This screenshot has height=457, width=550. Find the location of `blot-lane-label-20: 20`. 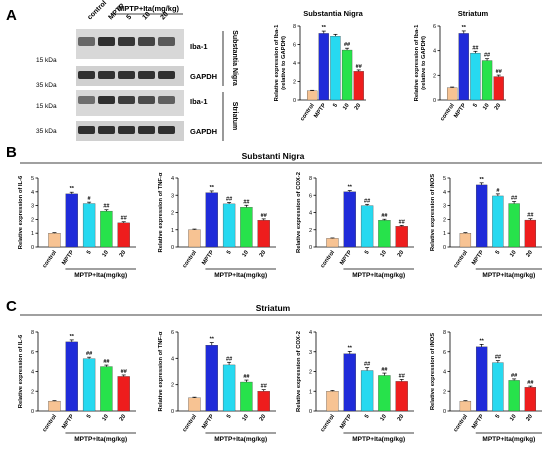

blot-lane-label-20: 20 is located at coordinates (164, 16).